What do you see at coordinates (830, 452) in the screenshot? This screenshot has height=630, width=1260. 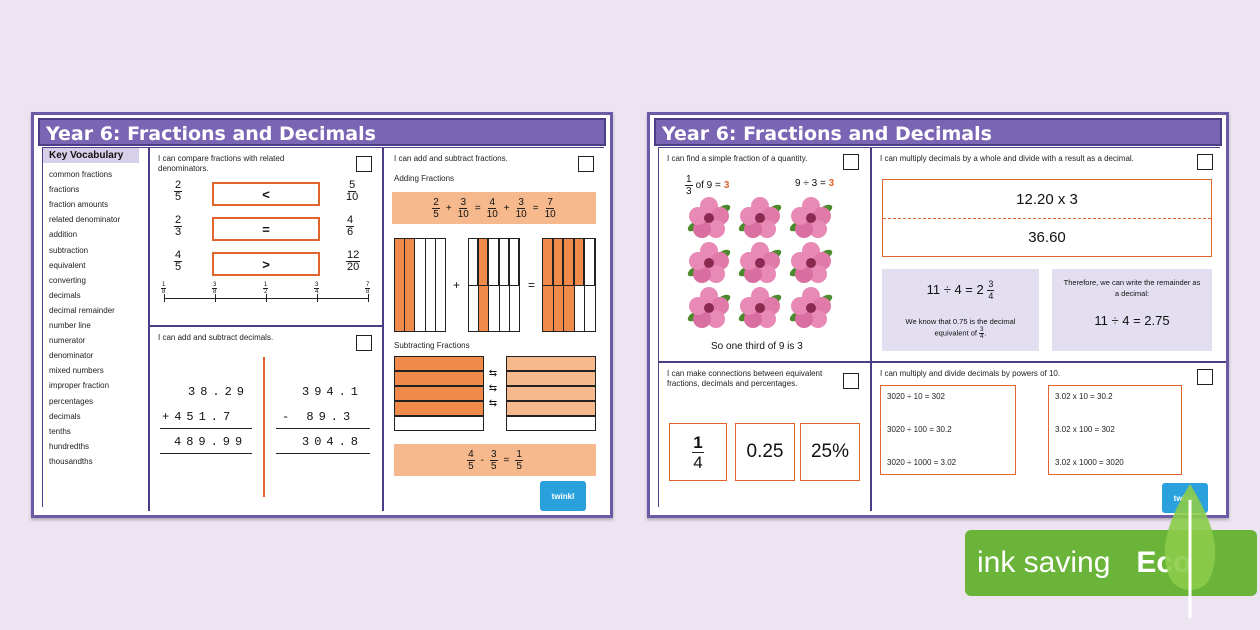 I see `percent-box: 25%` at bounding box center [830, 452].